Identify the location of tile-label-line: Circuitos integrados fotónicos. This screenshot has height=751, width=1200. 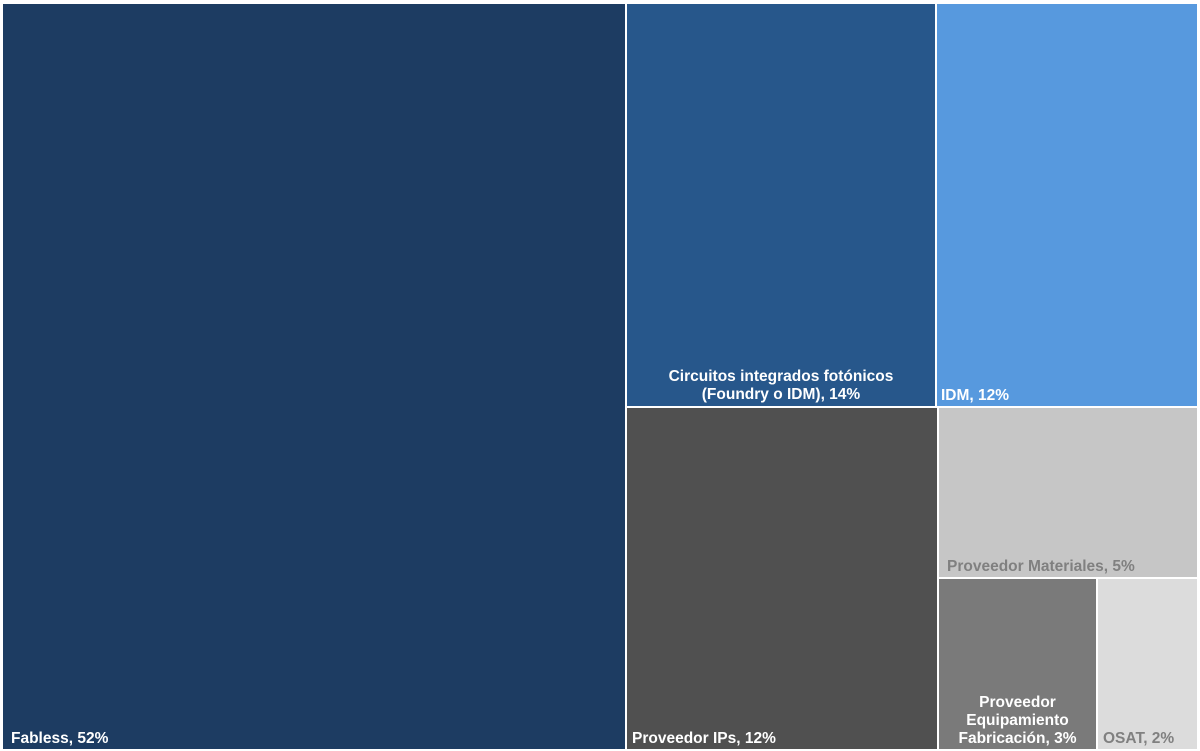
(781, 376).